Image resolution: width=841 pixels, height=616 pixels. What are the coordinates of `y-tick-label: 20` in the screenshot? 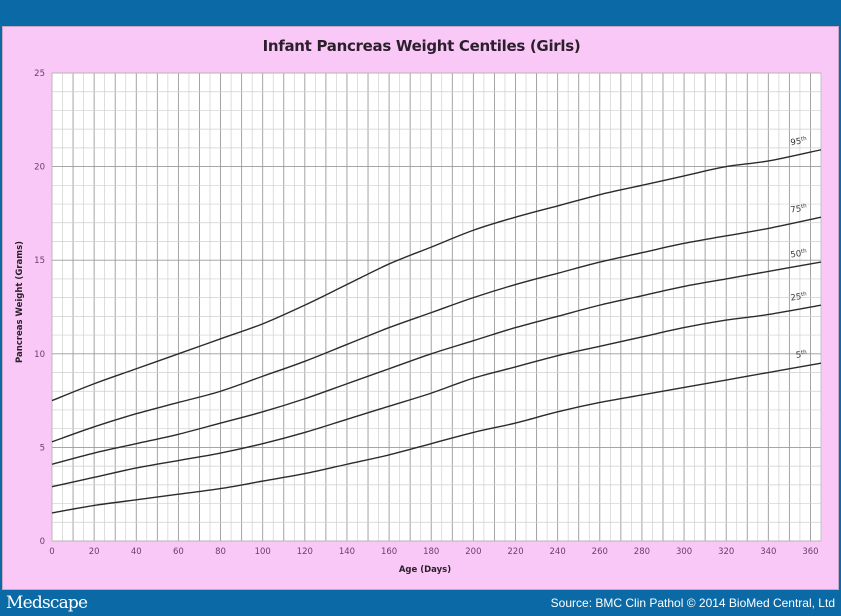 It's located at (39, 168).